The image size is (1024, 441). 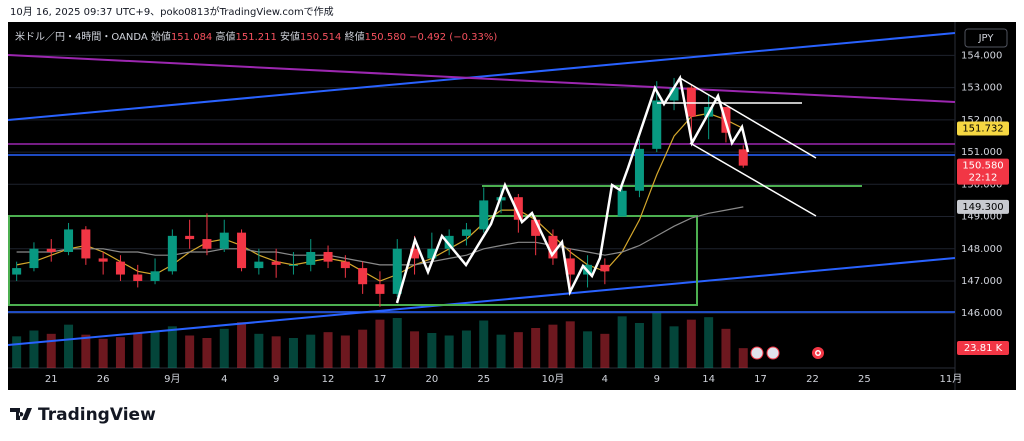 I want to click on legend-value: 151.084, so click(x=191, y=37).